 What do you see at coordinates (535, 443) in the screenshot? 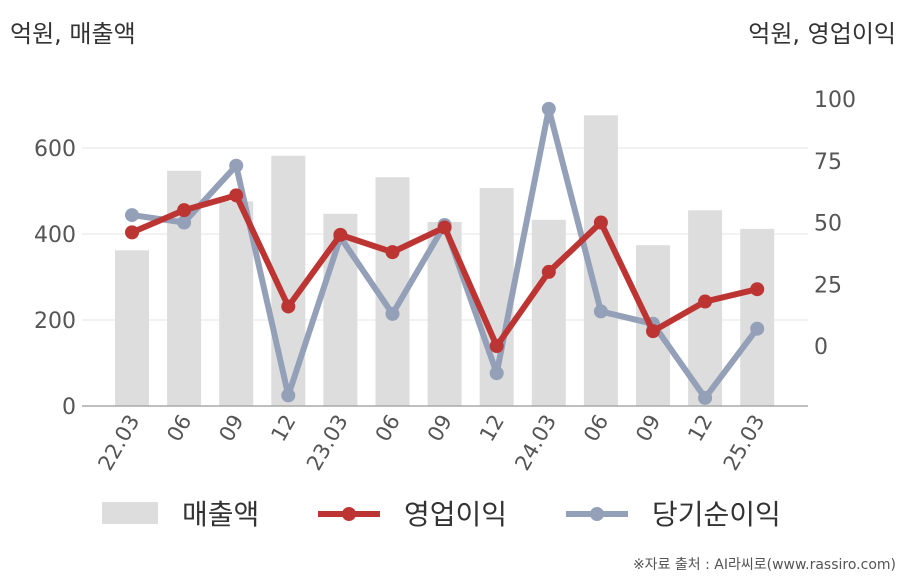
I see `x-tick-label: 24.03` at bounding box center [535, 443].